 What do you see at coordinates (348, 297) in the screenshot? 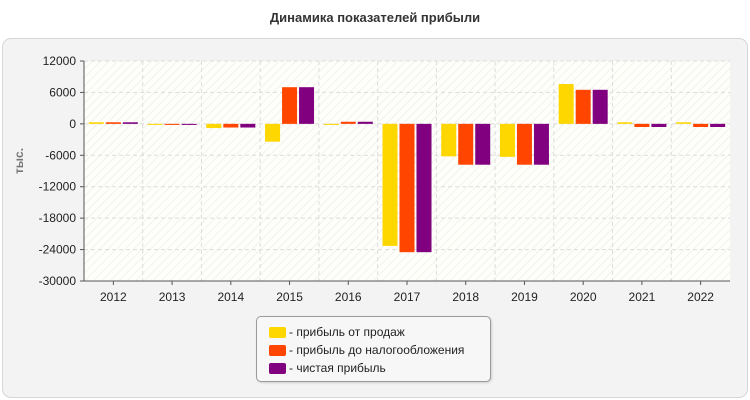
I see `x-tick-label: 2016` at bounding box center [348, 297].